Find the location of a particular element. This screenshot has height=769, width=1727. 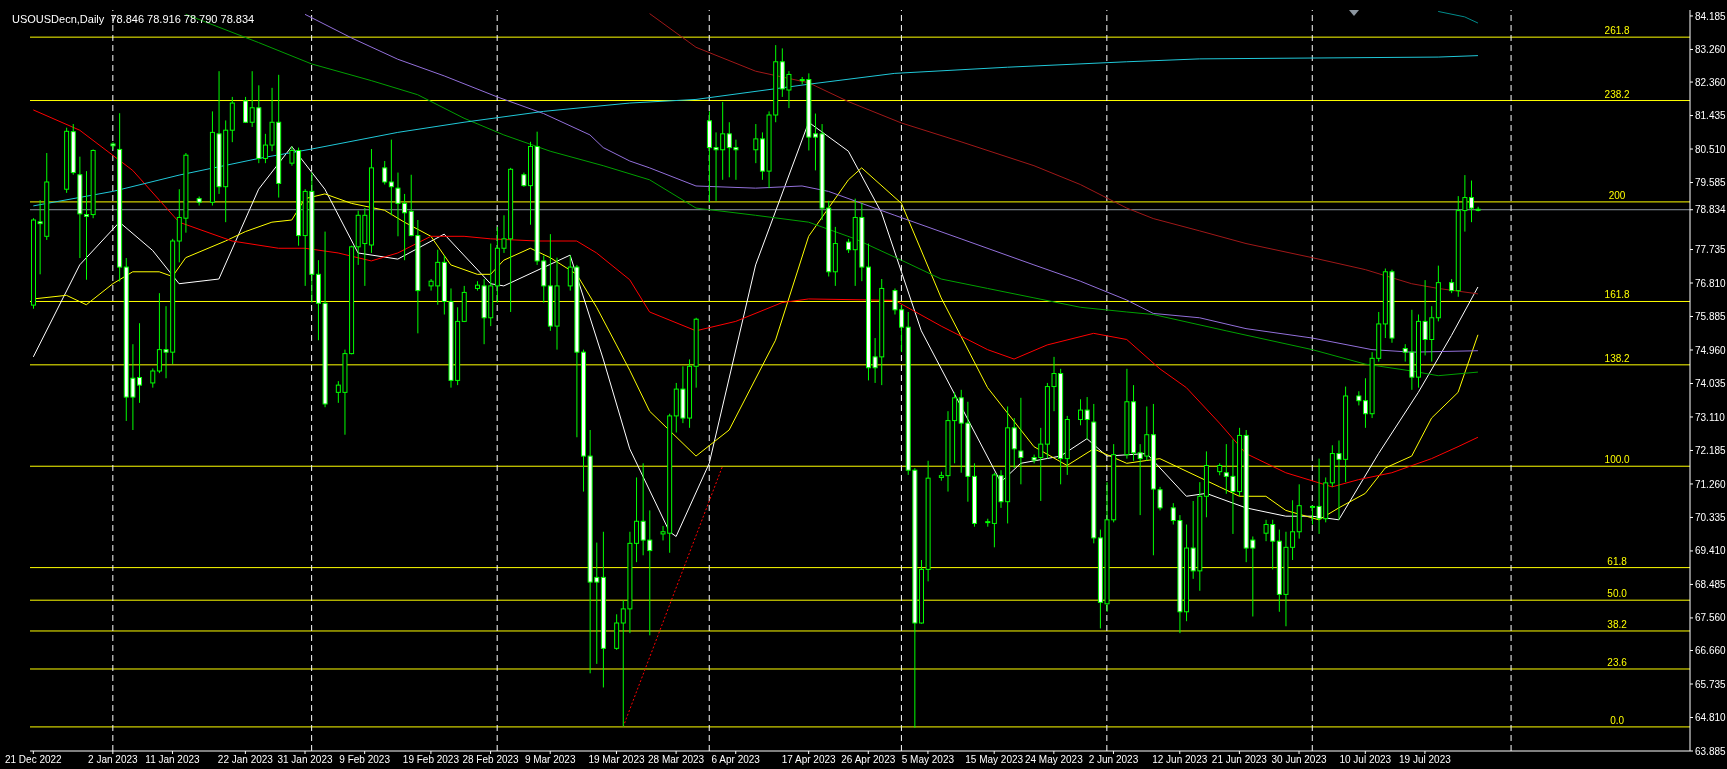

y-tick-label: 80.510 is located at coordinates (1711, 149).